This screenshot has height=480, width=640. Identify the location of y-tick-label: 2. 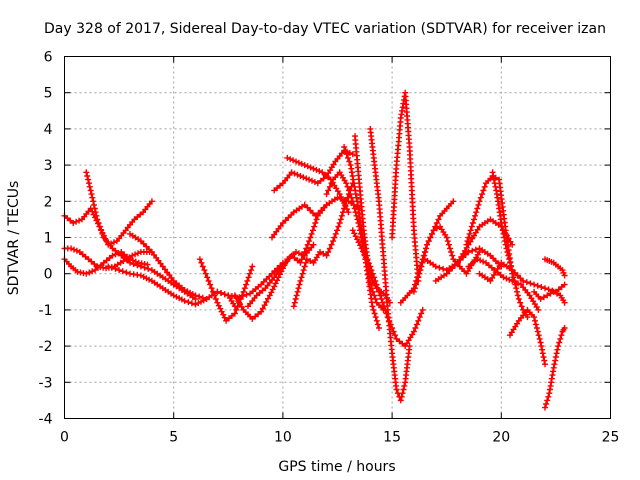
(48, 202).